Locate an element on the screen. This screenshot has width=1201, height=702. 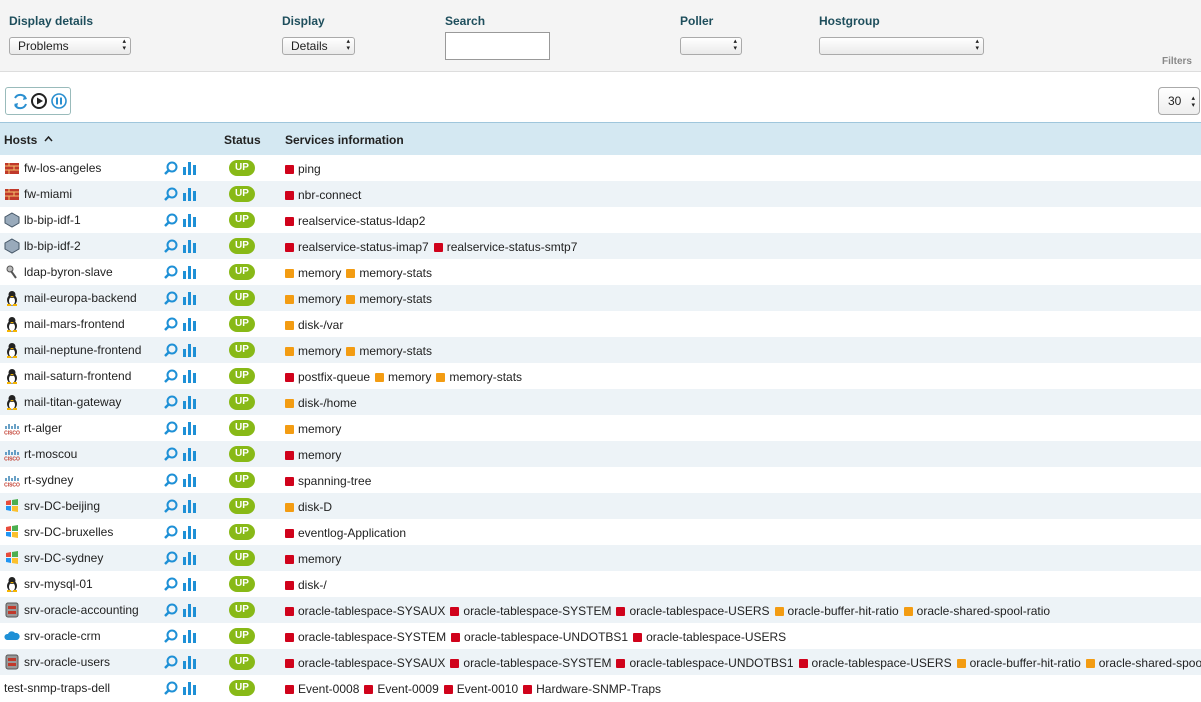
service: disk-/home is located at coordinates (321, 403).